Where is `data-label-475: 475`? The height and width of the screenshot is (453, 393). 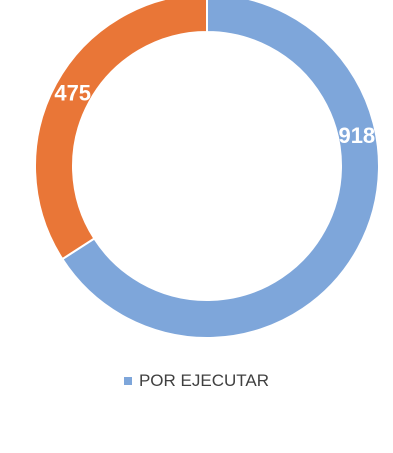 data-label-475: 475 is located at coordinates (72, 93).